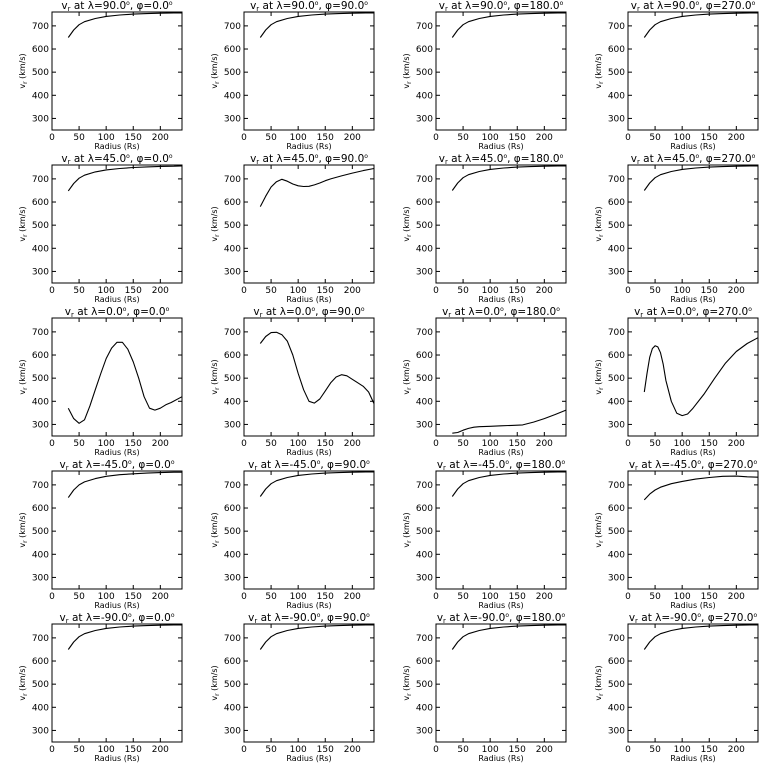 The image size is (768, 768). What do you see at coordinates (117, 312) in the screenshot?
I see `chart-title: vr at λ=0.0o, φ=0.0o` at bounding box center [117, 312].